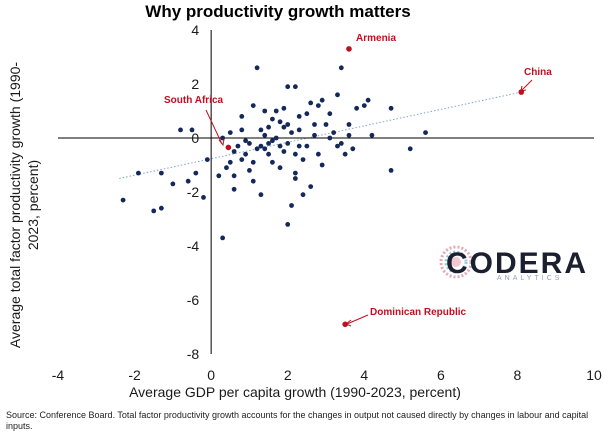 The width and height of the screenshot is (615, 435). Describe the element at coordinates (348, 323) in the screenshot. I see `annotation-dominican-arrowhead` at that location.